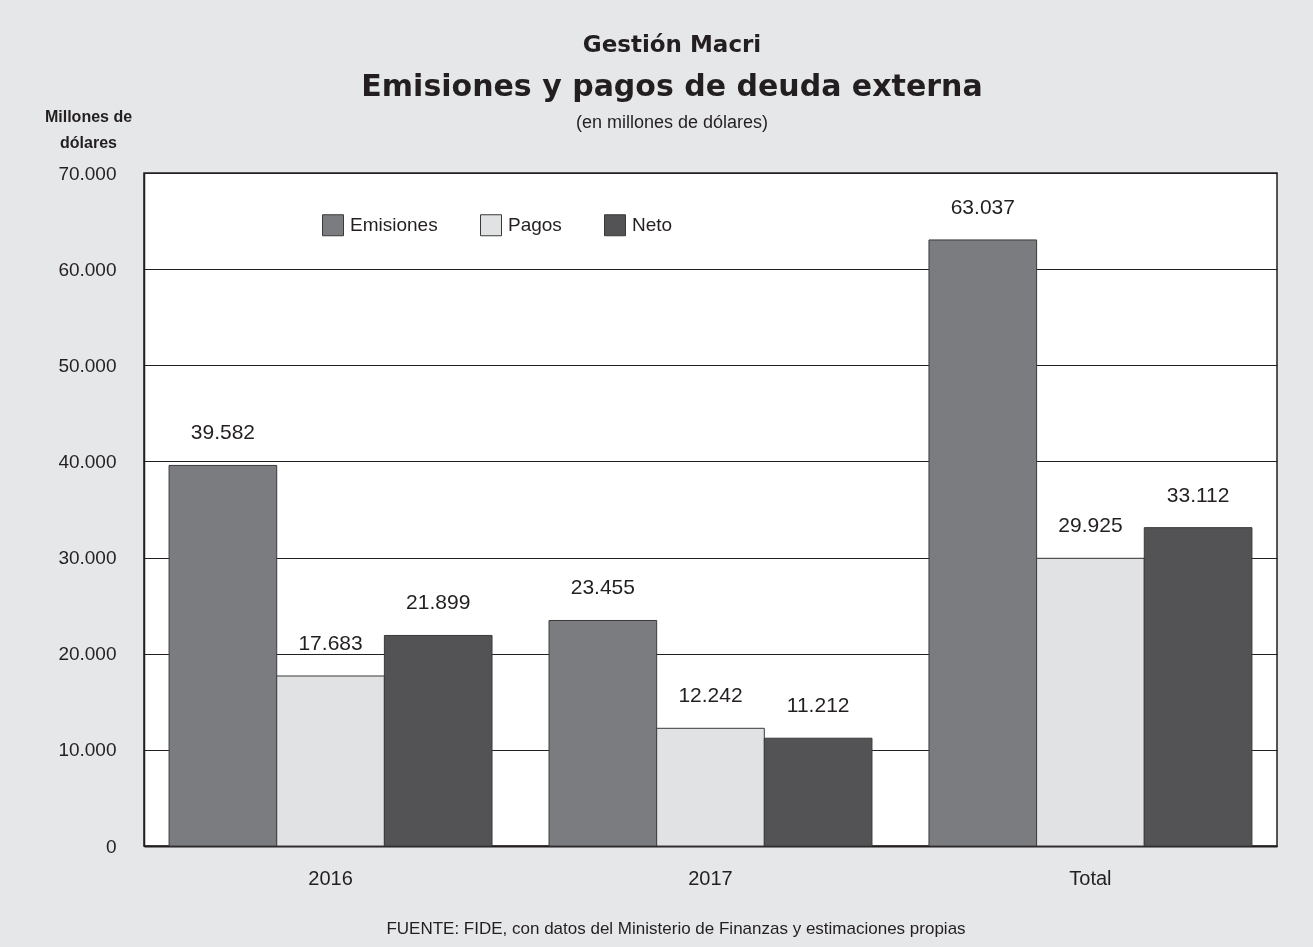 This screenshot has height=947, width=1313. I want to click on x-tick-label: Total, so click(1090, 877).